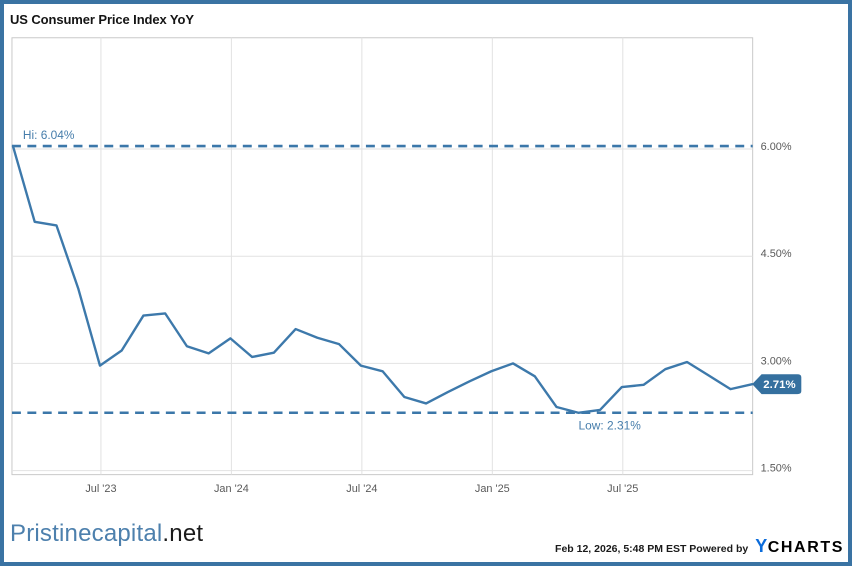 The height and width of the screenshot is (566, 852). Describe the element at coordinates (776, 147) in the screenshot. I see `y-tick-label: 6.00%` at that location.